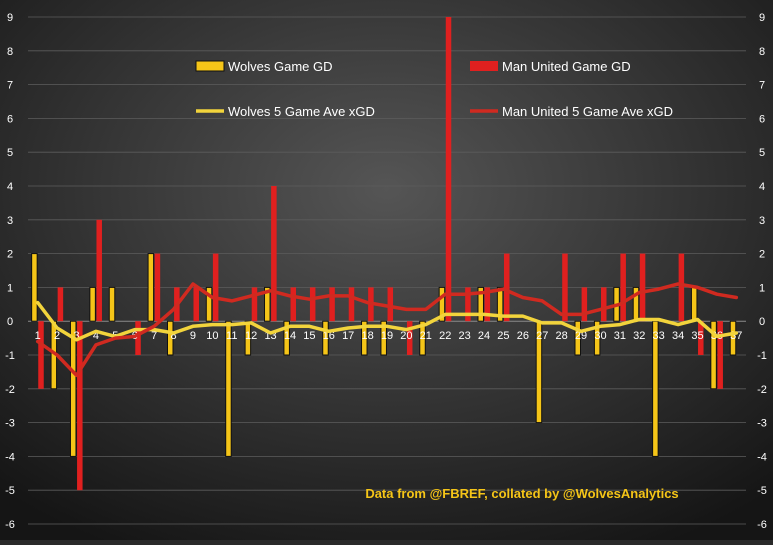  Describe the element at coordinates (10, 390) in the screenshot. I see `y-tick-label-left: -2` at that location.